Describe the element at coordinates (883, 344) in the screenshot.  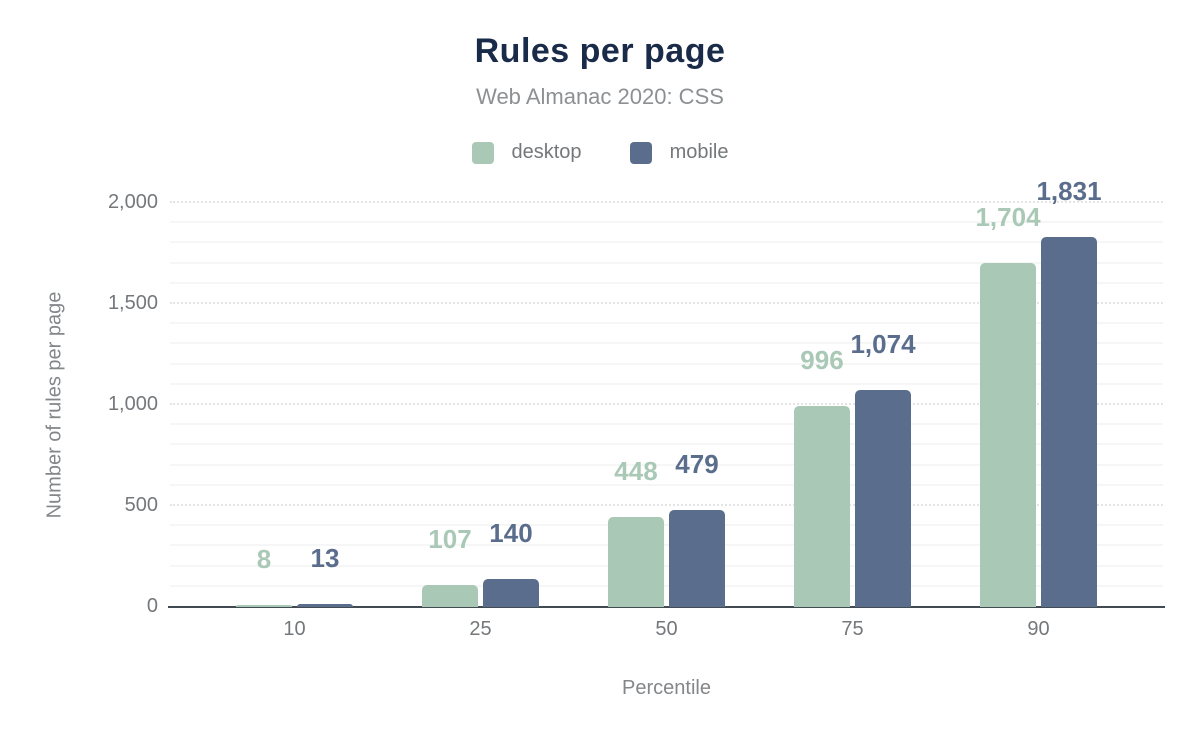
I see `mobile-value-label: 1,074` at that location.